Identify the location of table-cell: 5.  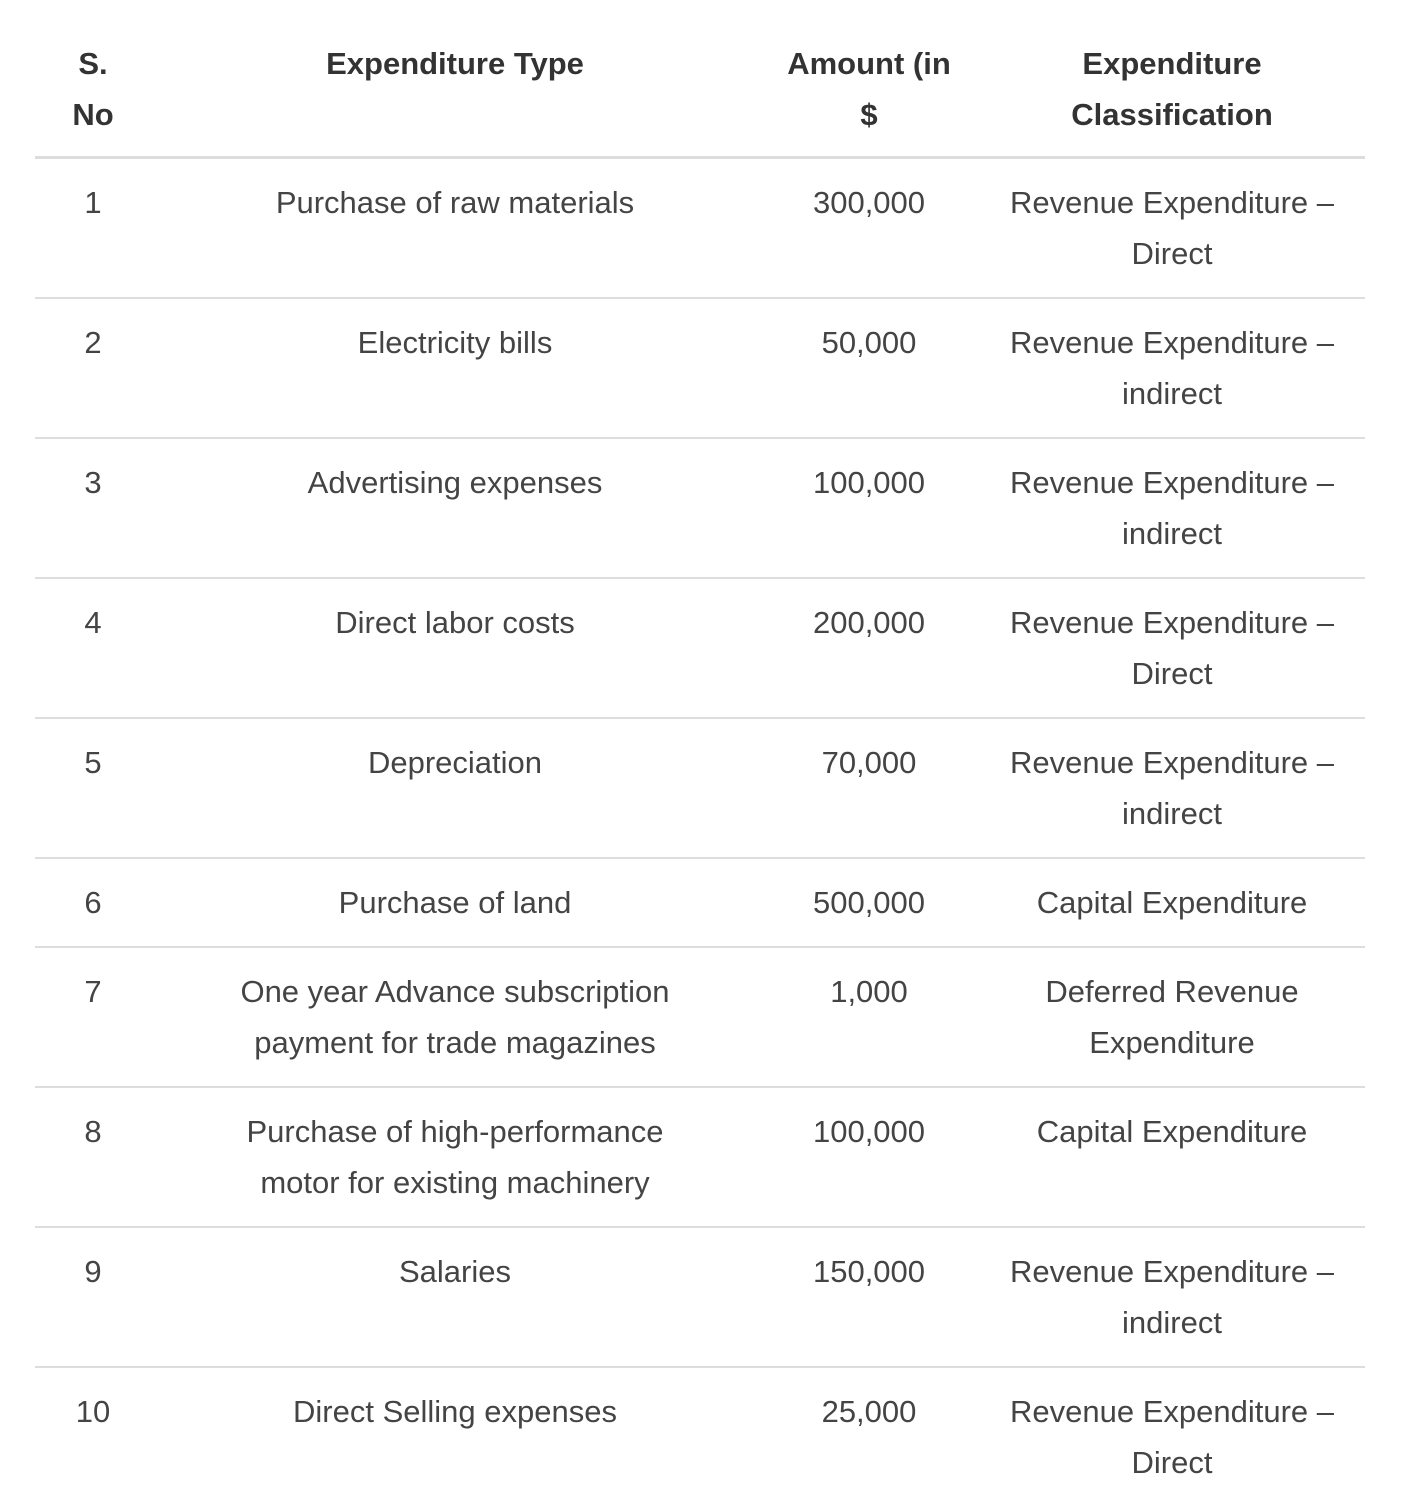
(93, 788).